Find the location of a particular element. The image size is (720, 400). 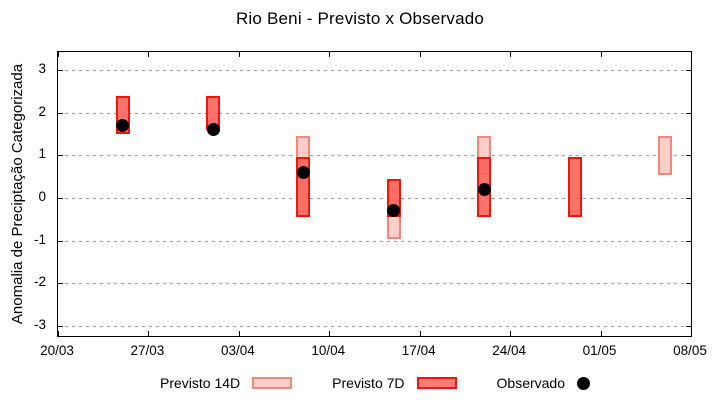

legend-label-observado: Observado is located at coordinates (530, 383).